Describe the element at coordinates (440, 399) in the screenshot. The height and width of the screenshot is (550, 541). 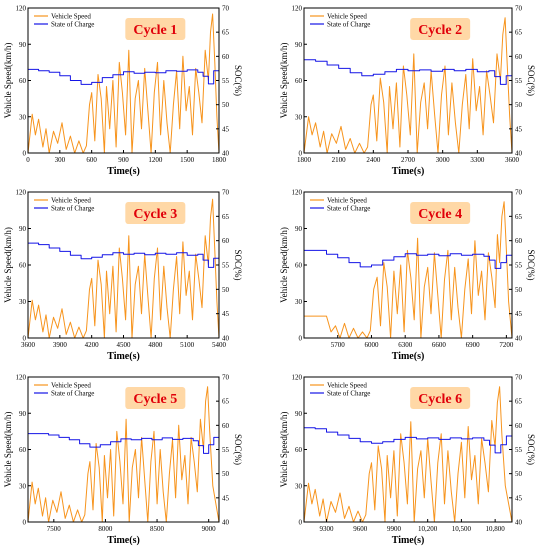
I see `cycle-title: Cycle 6` at that location.